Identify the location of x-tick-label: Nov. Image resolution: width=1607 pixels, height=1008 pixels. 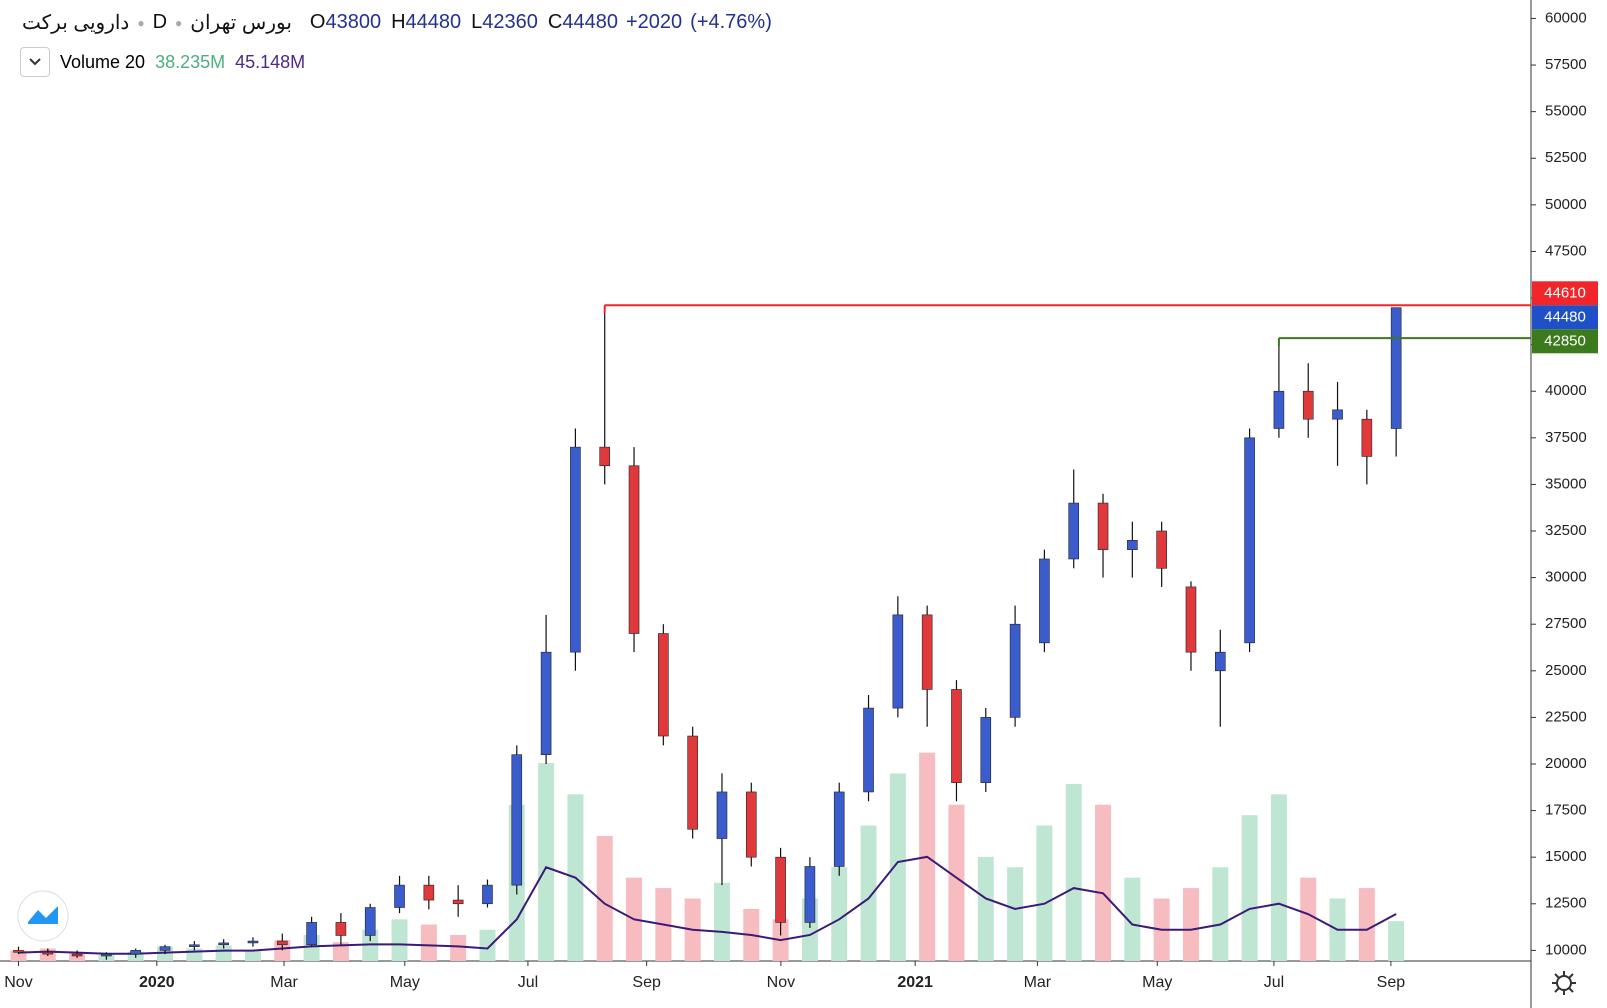
(18, 982).